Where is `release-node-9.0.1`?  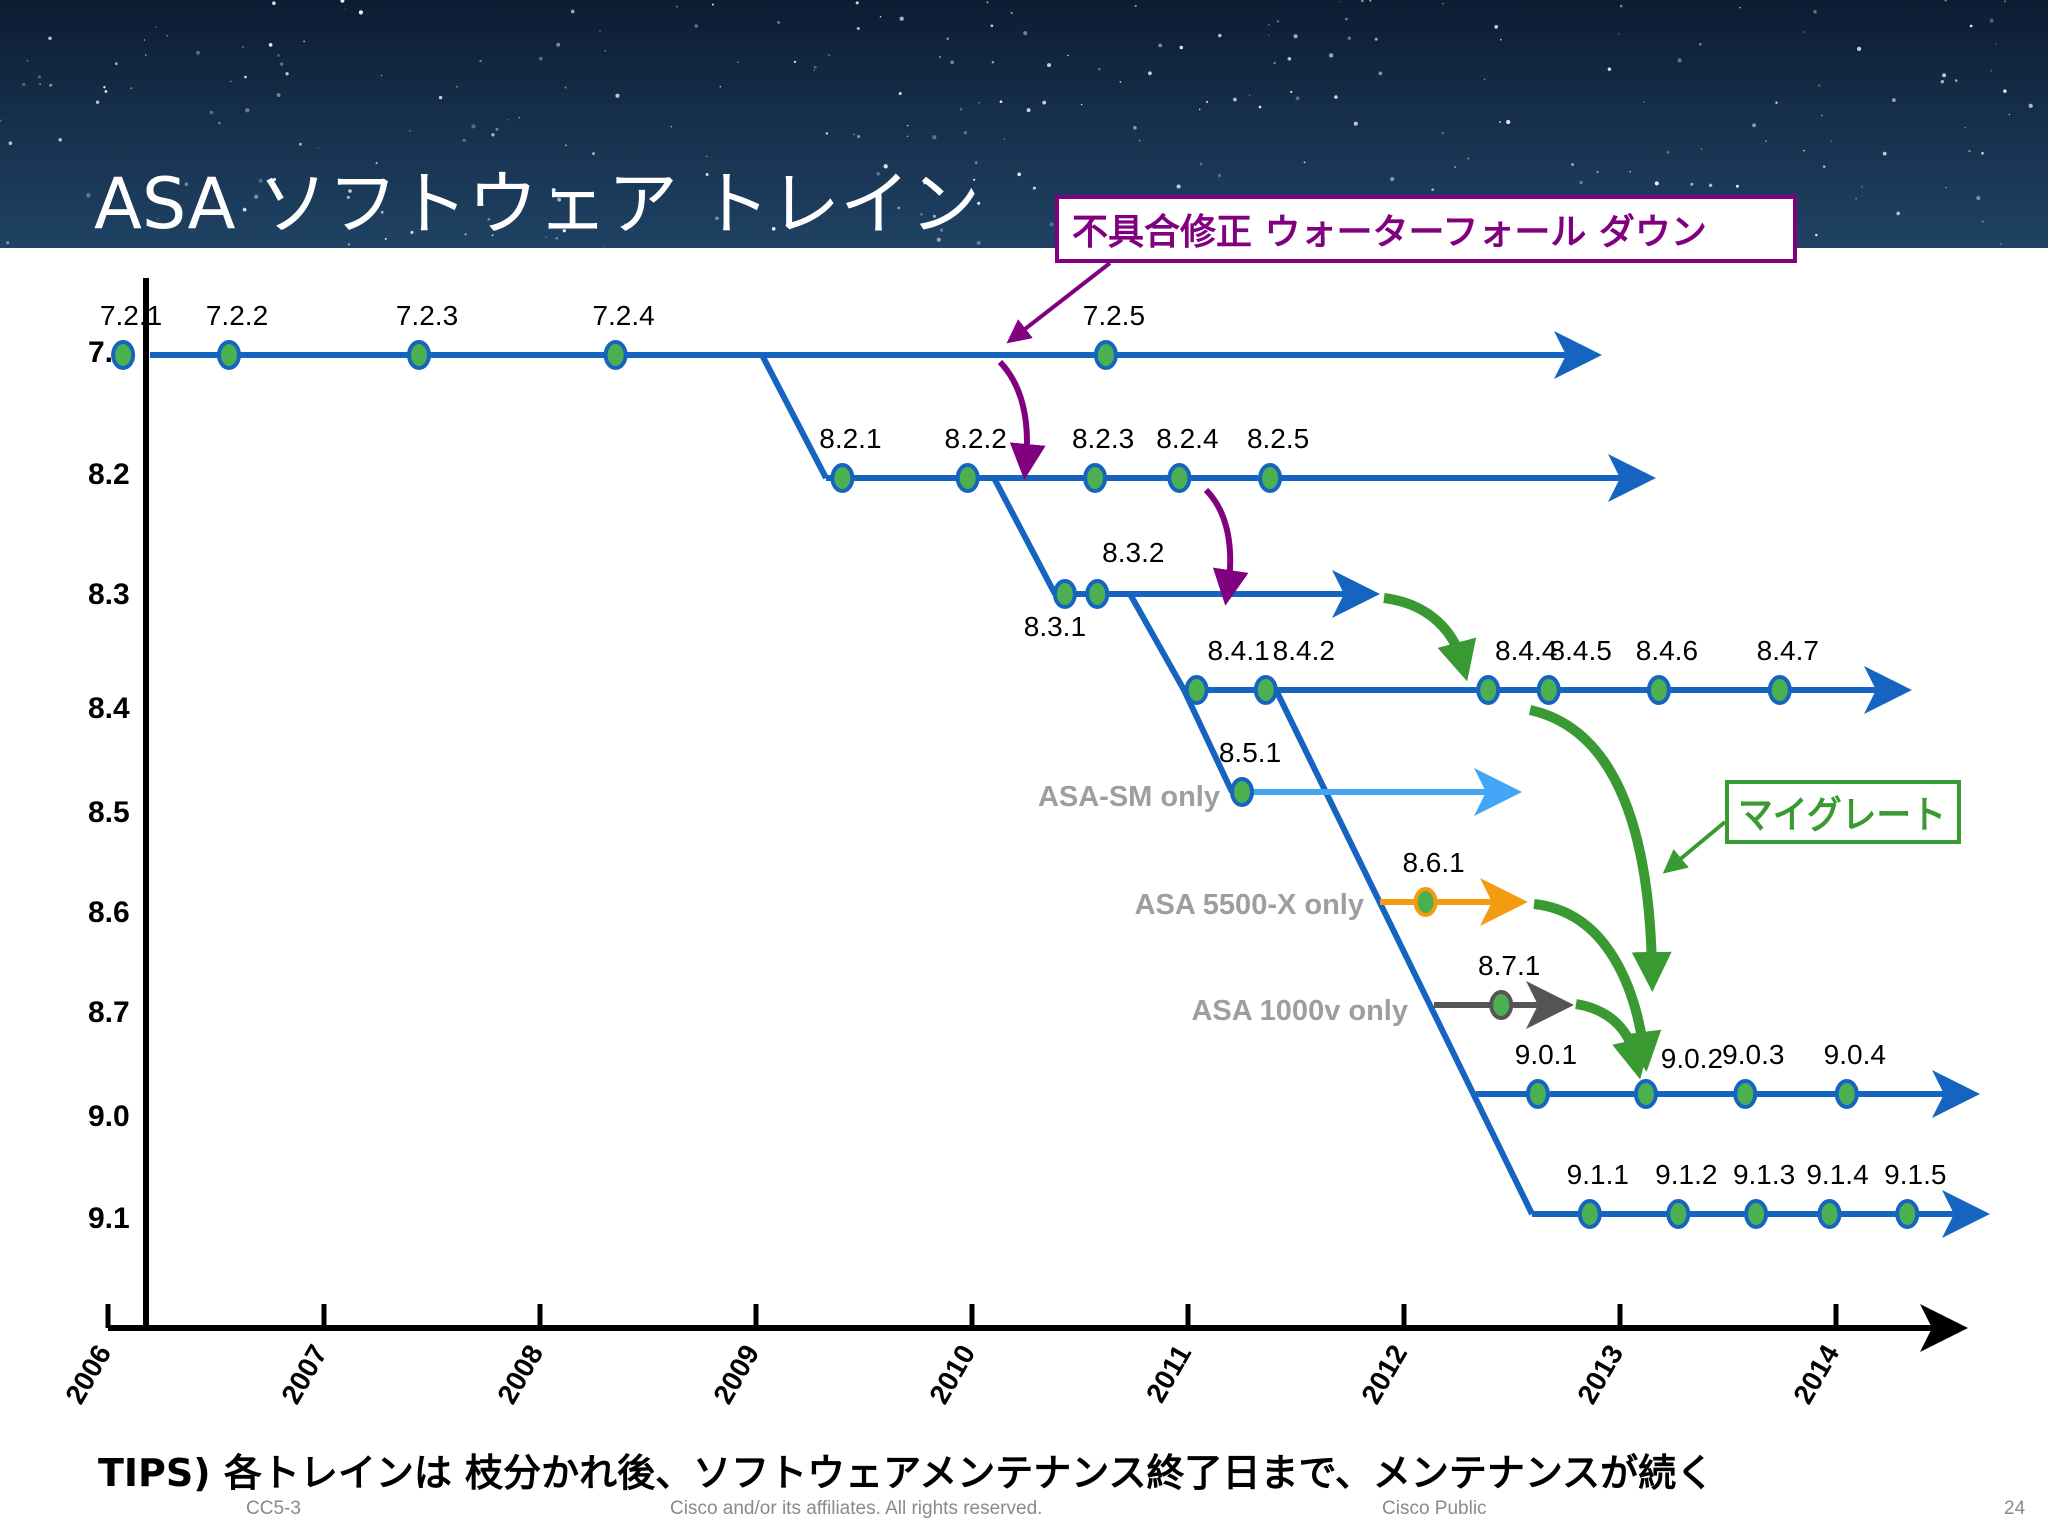
release-node-9.0.1 is located at coordinates (1537, 1094).